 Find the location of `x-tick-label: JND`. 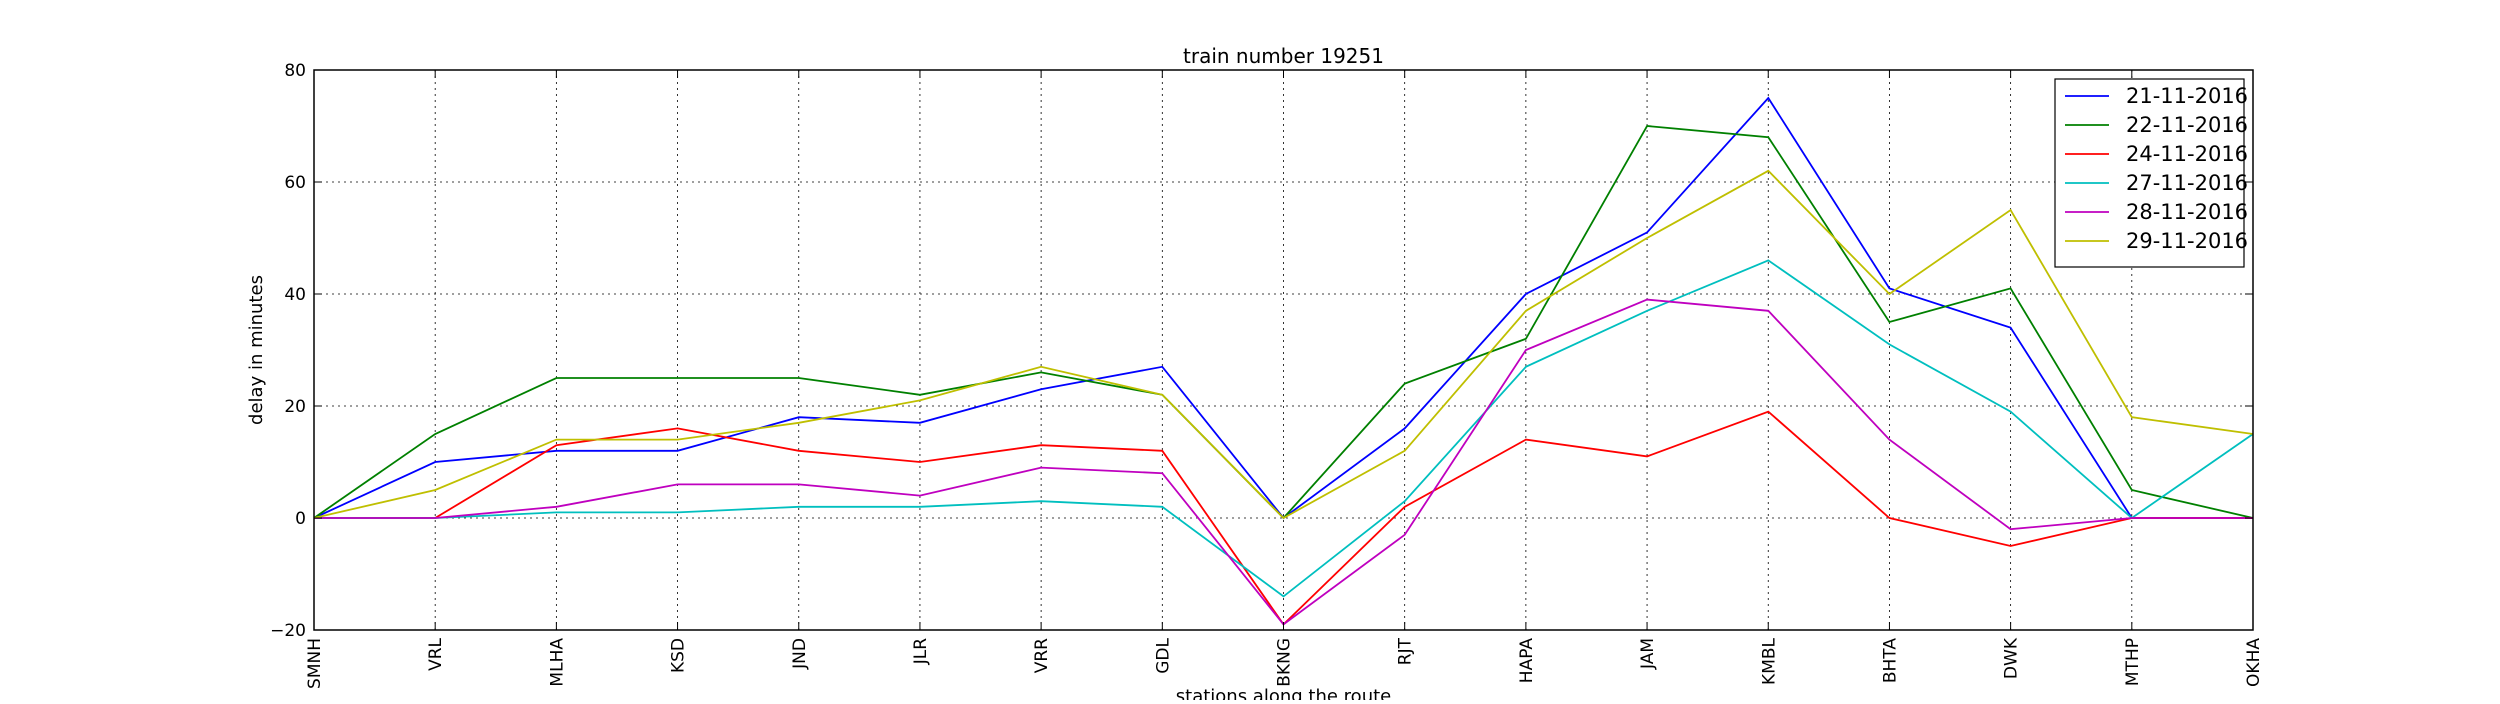

x-tick-label: JND is located at coordinates (800, 654).